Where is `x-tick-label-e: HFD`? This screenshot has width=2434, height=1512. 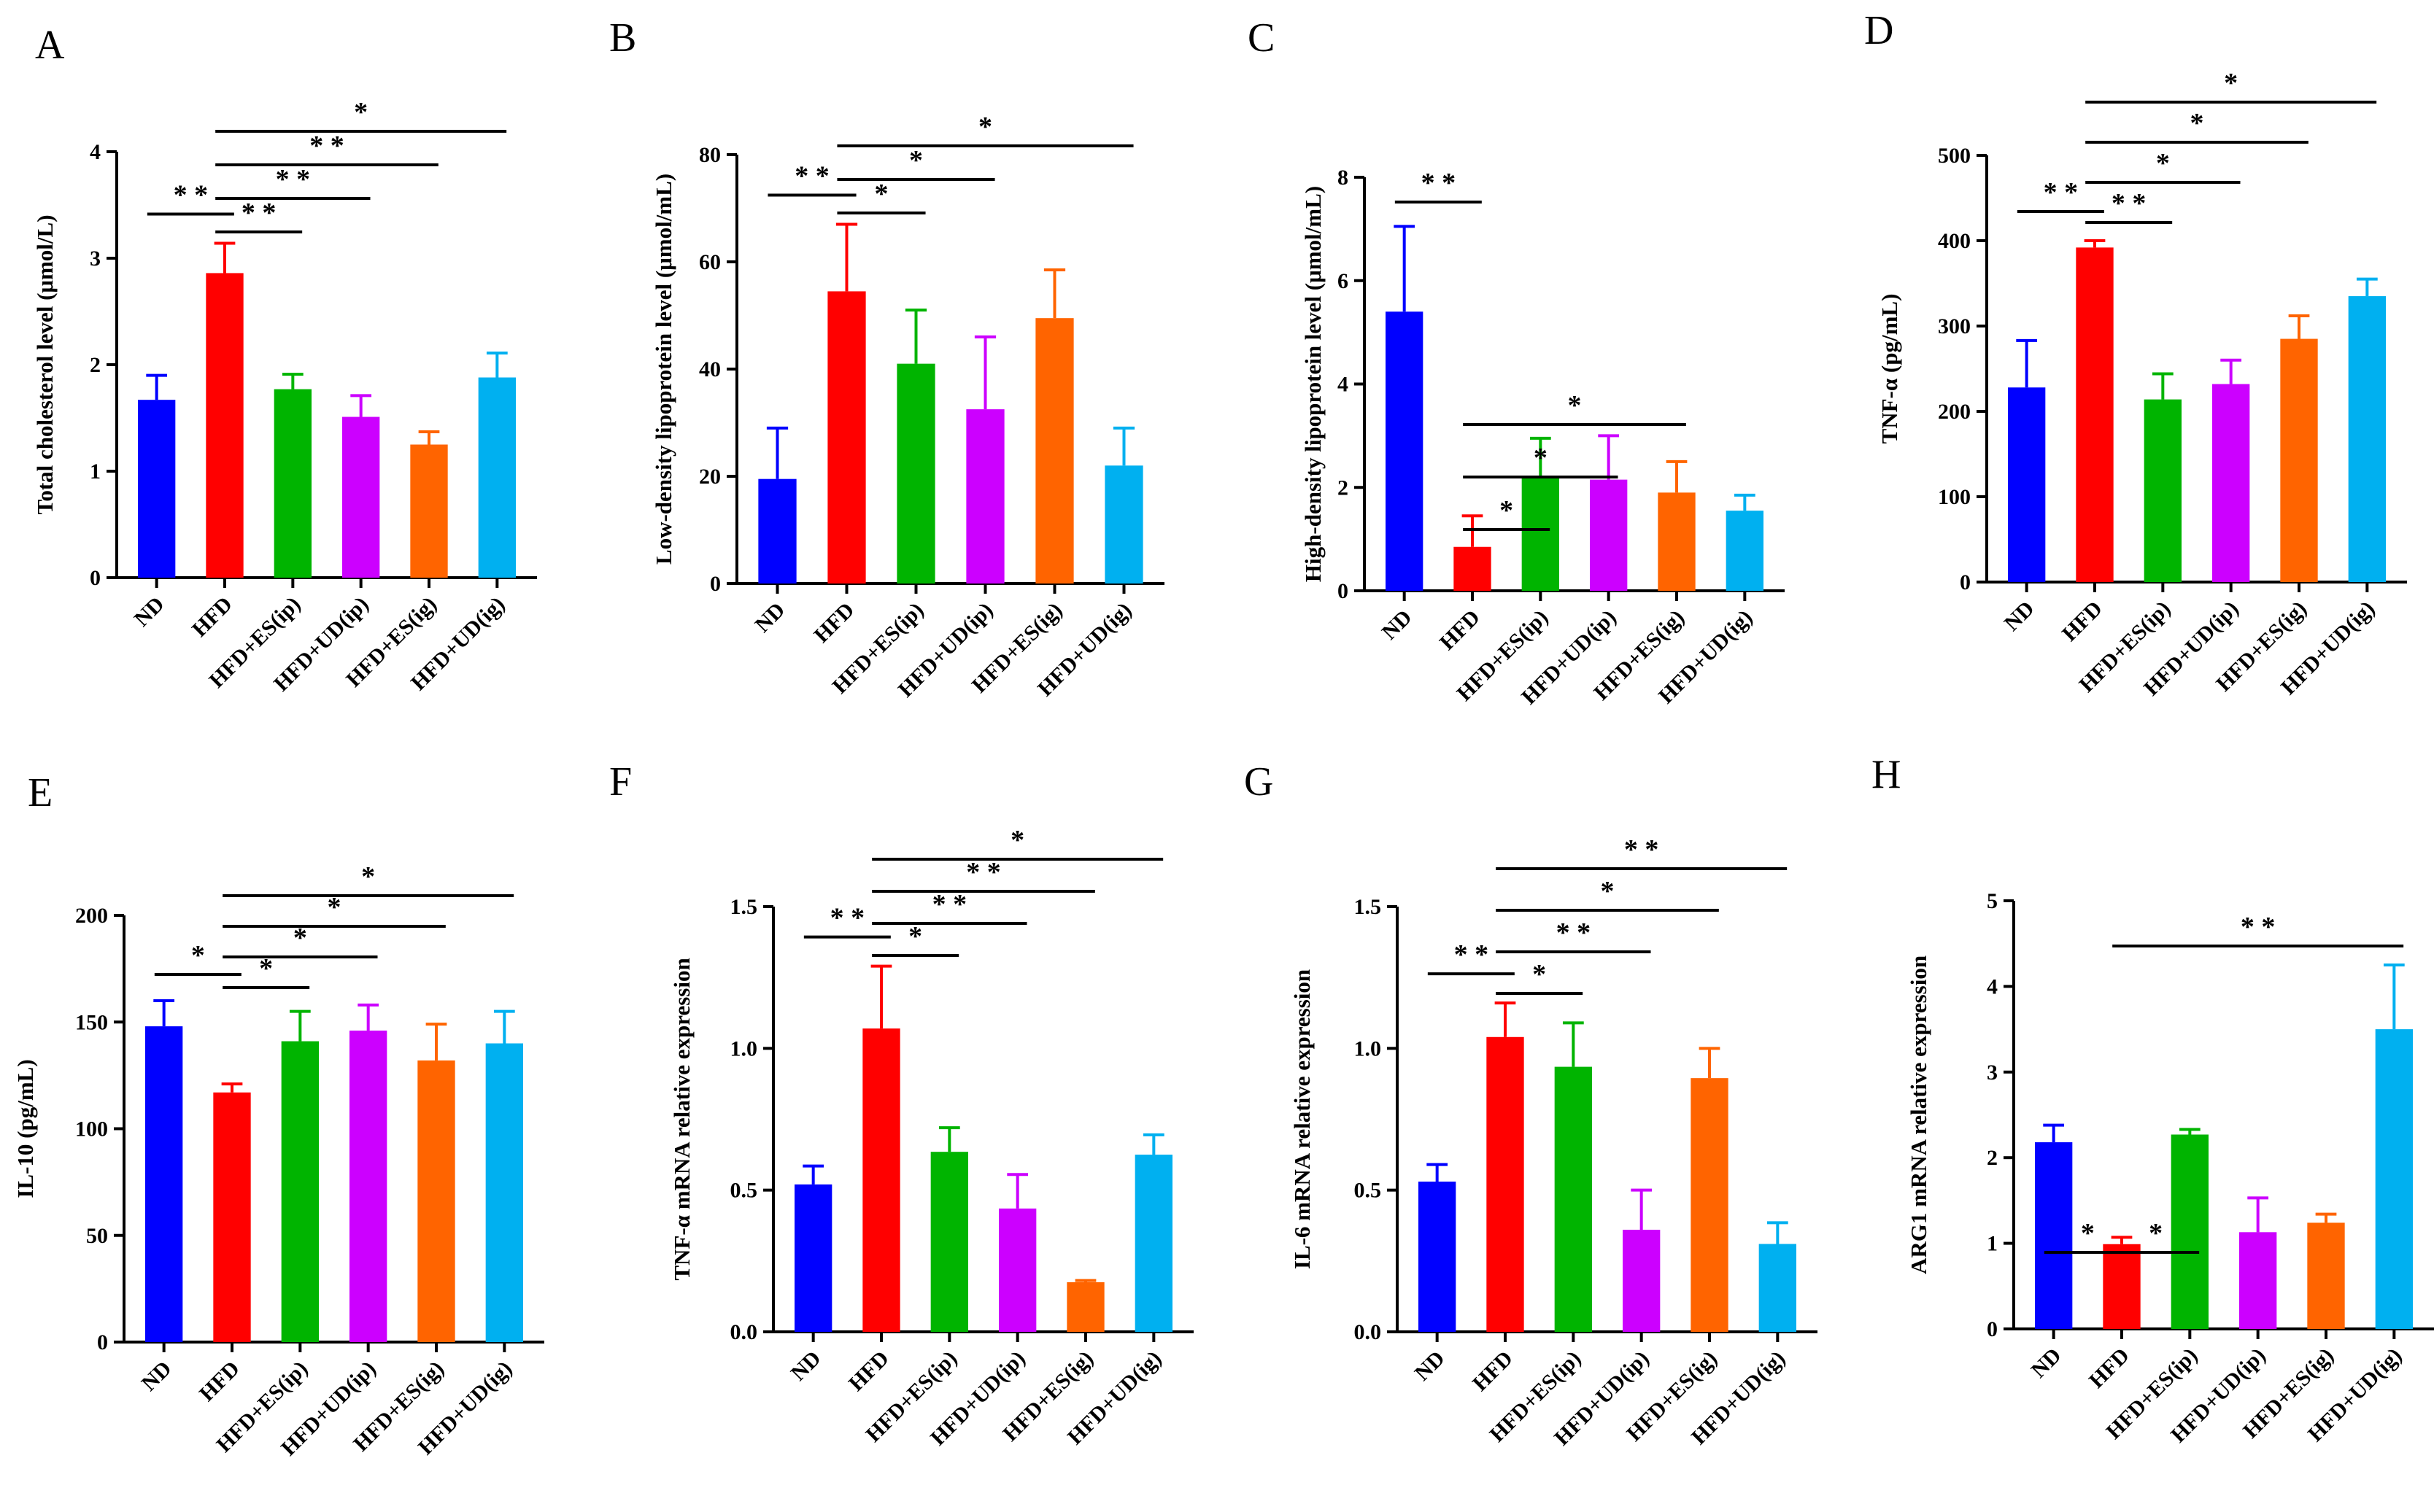 x-tick-label-e: HFD is located at coordinates (219, 1381).